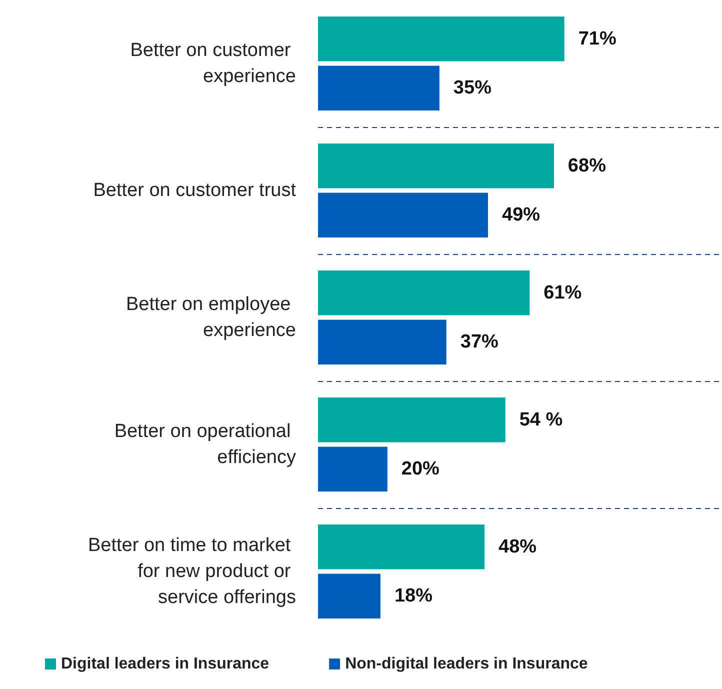 Image resolution: width=722 pixels, height=689 pixels. I want to click on legend-label: Digital leaders in Insurance, so click(165, 664).